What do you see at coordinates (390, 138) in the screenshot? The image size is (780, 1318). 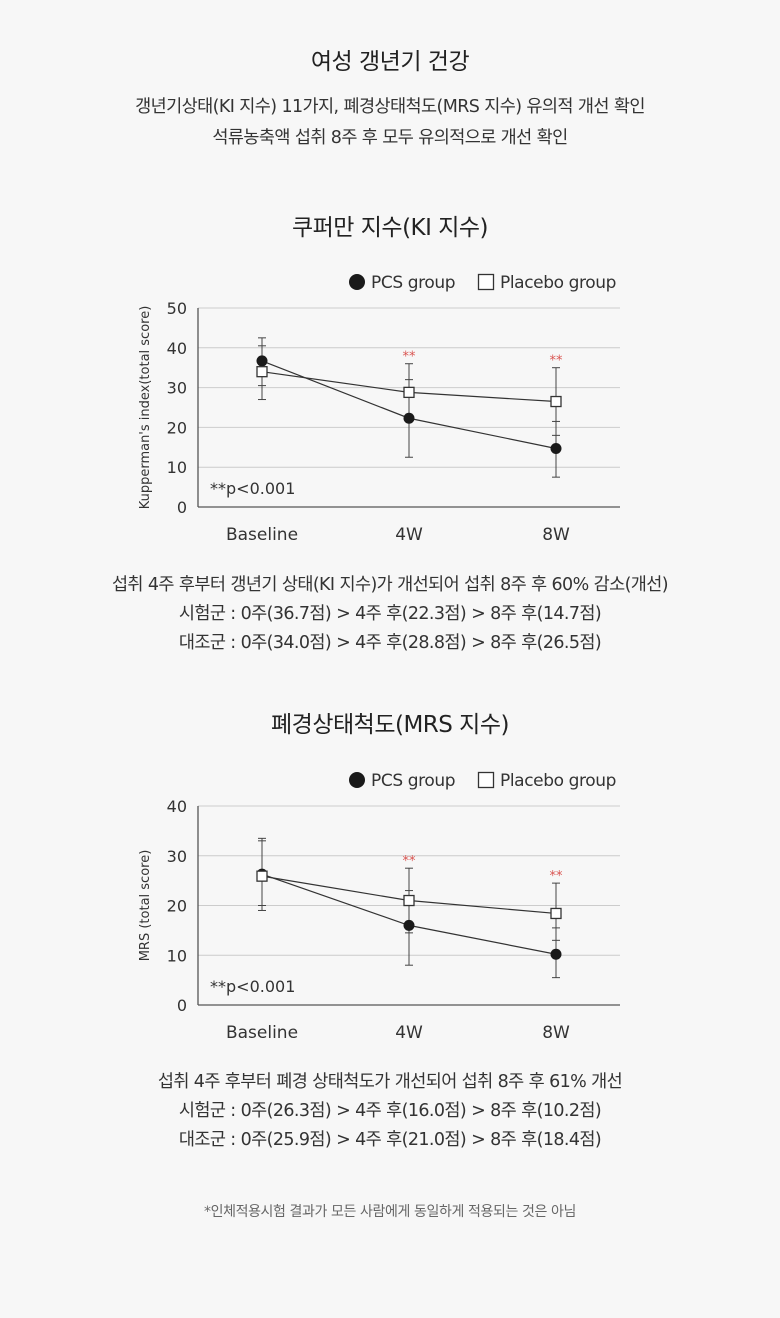 I see `summary-line-2: 석류농축액 섭취 8주 후 모두 유의적으로 개선 확인` at bounding box center [390, 138].